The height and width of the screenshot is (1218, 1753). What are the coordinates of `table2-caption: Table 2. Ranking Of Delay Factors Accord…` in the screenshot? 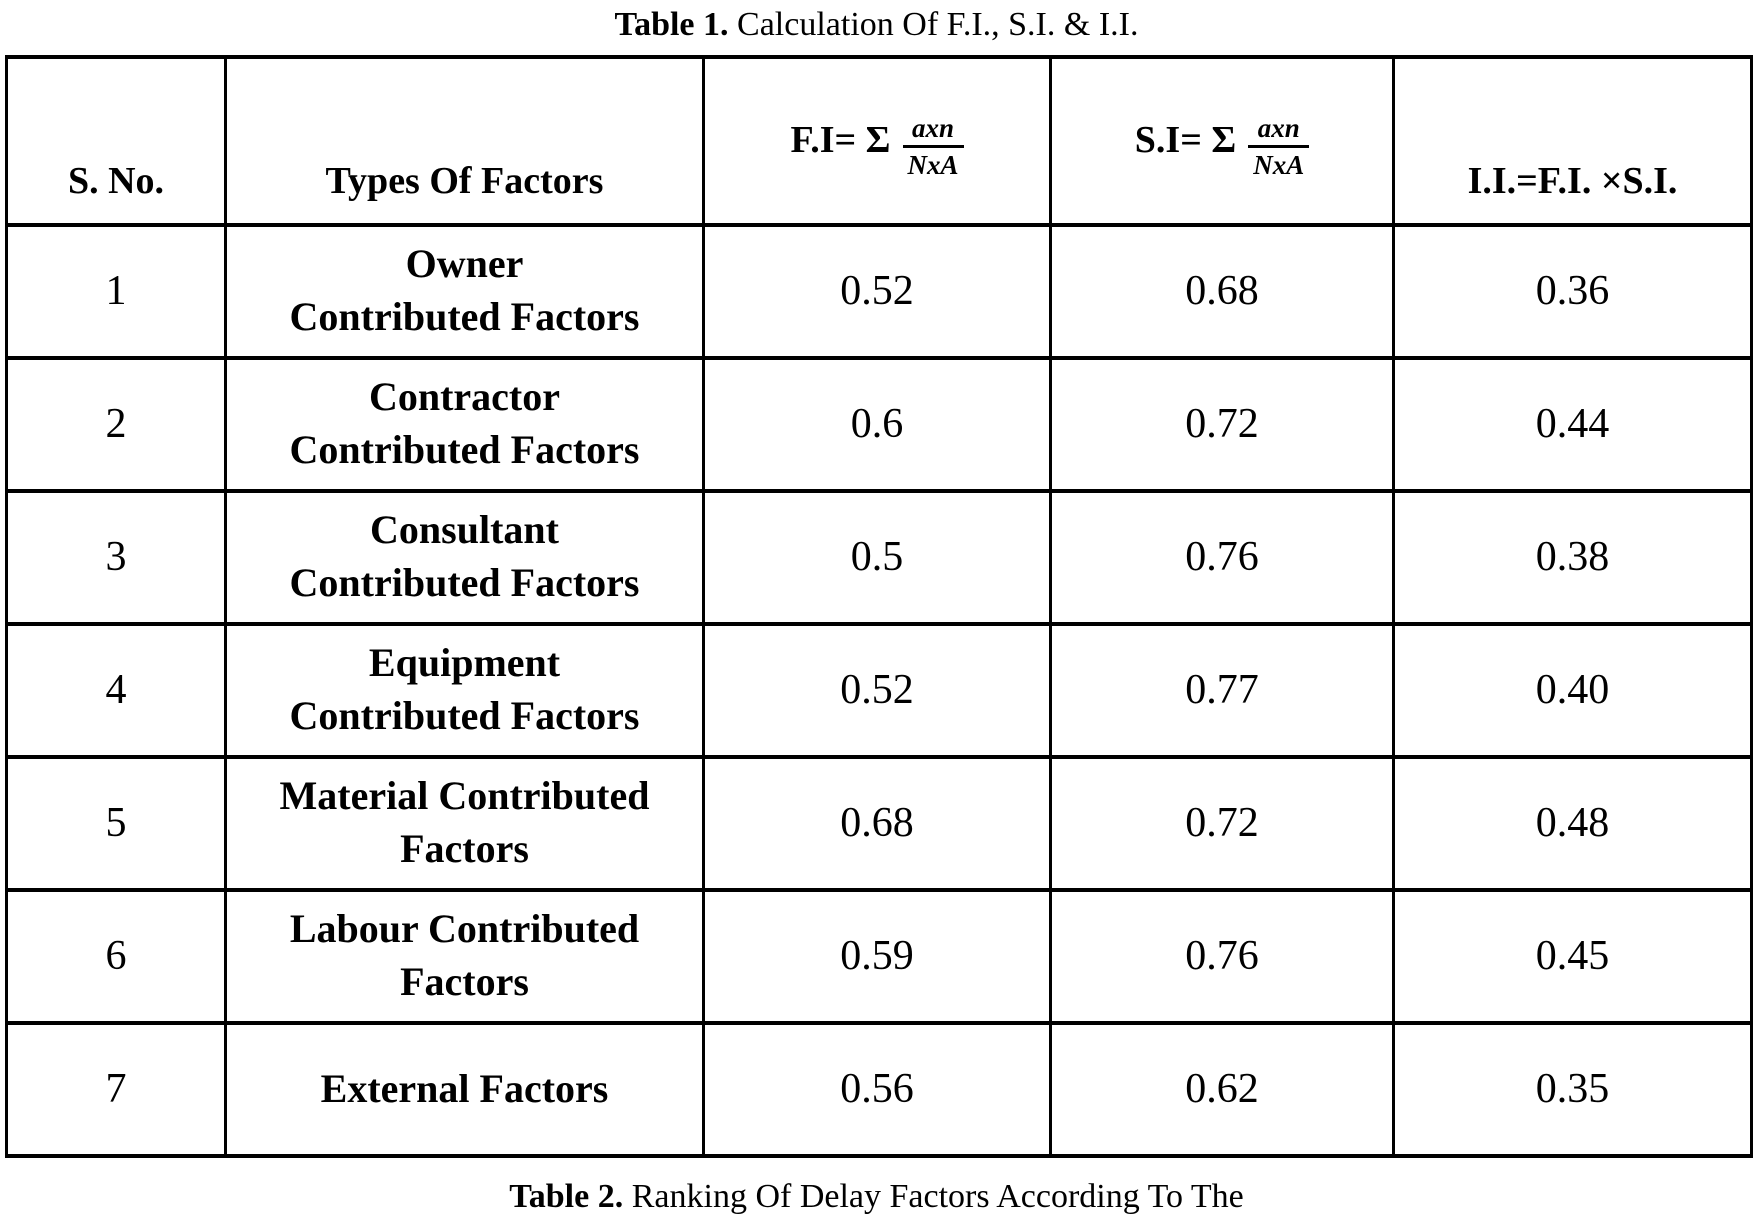 It's located at (876, 1195).